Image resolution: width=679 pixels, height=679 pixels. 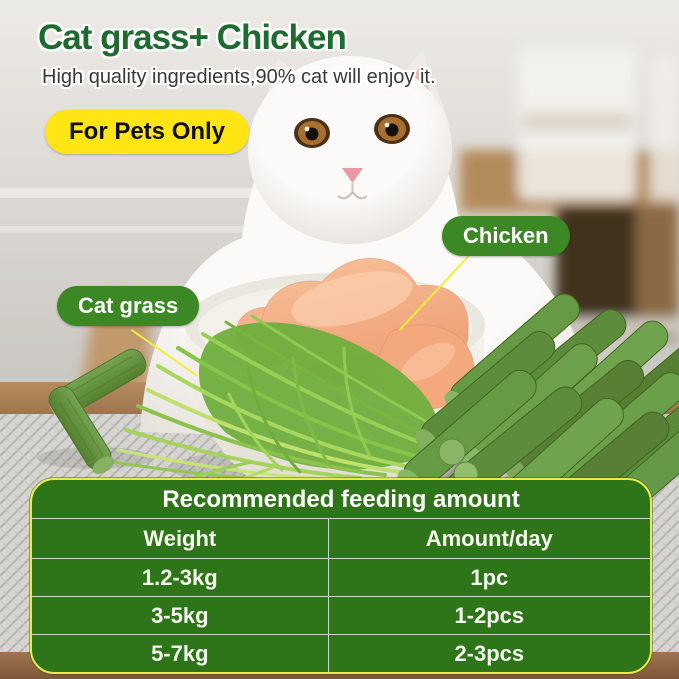 I want to click on table-row-amount: 1-2pcs, so click(x=489, y=615).